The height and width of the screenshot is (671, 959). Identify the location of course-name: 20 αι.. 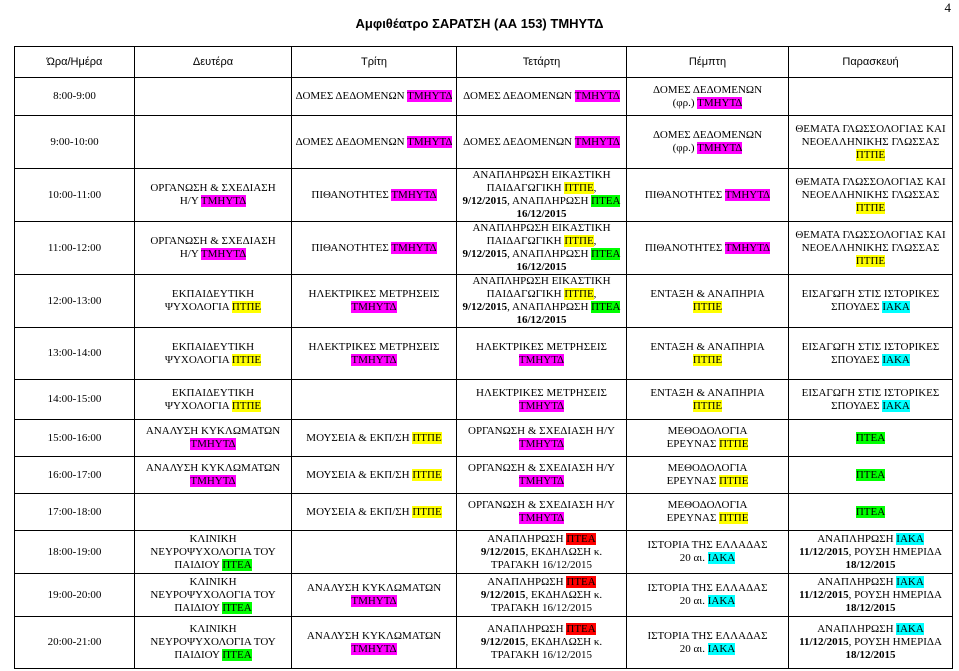
(692, 648).